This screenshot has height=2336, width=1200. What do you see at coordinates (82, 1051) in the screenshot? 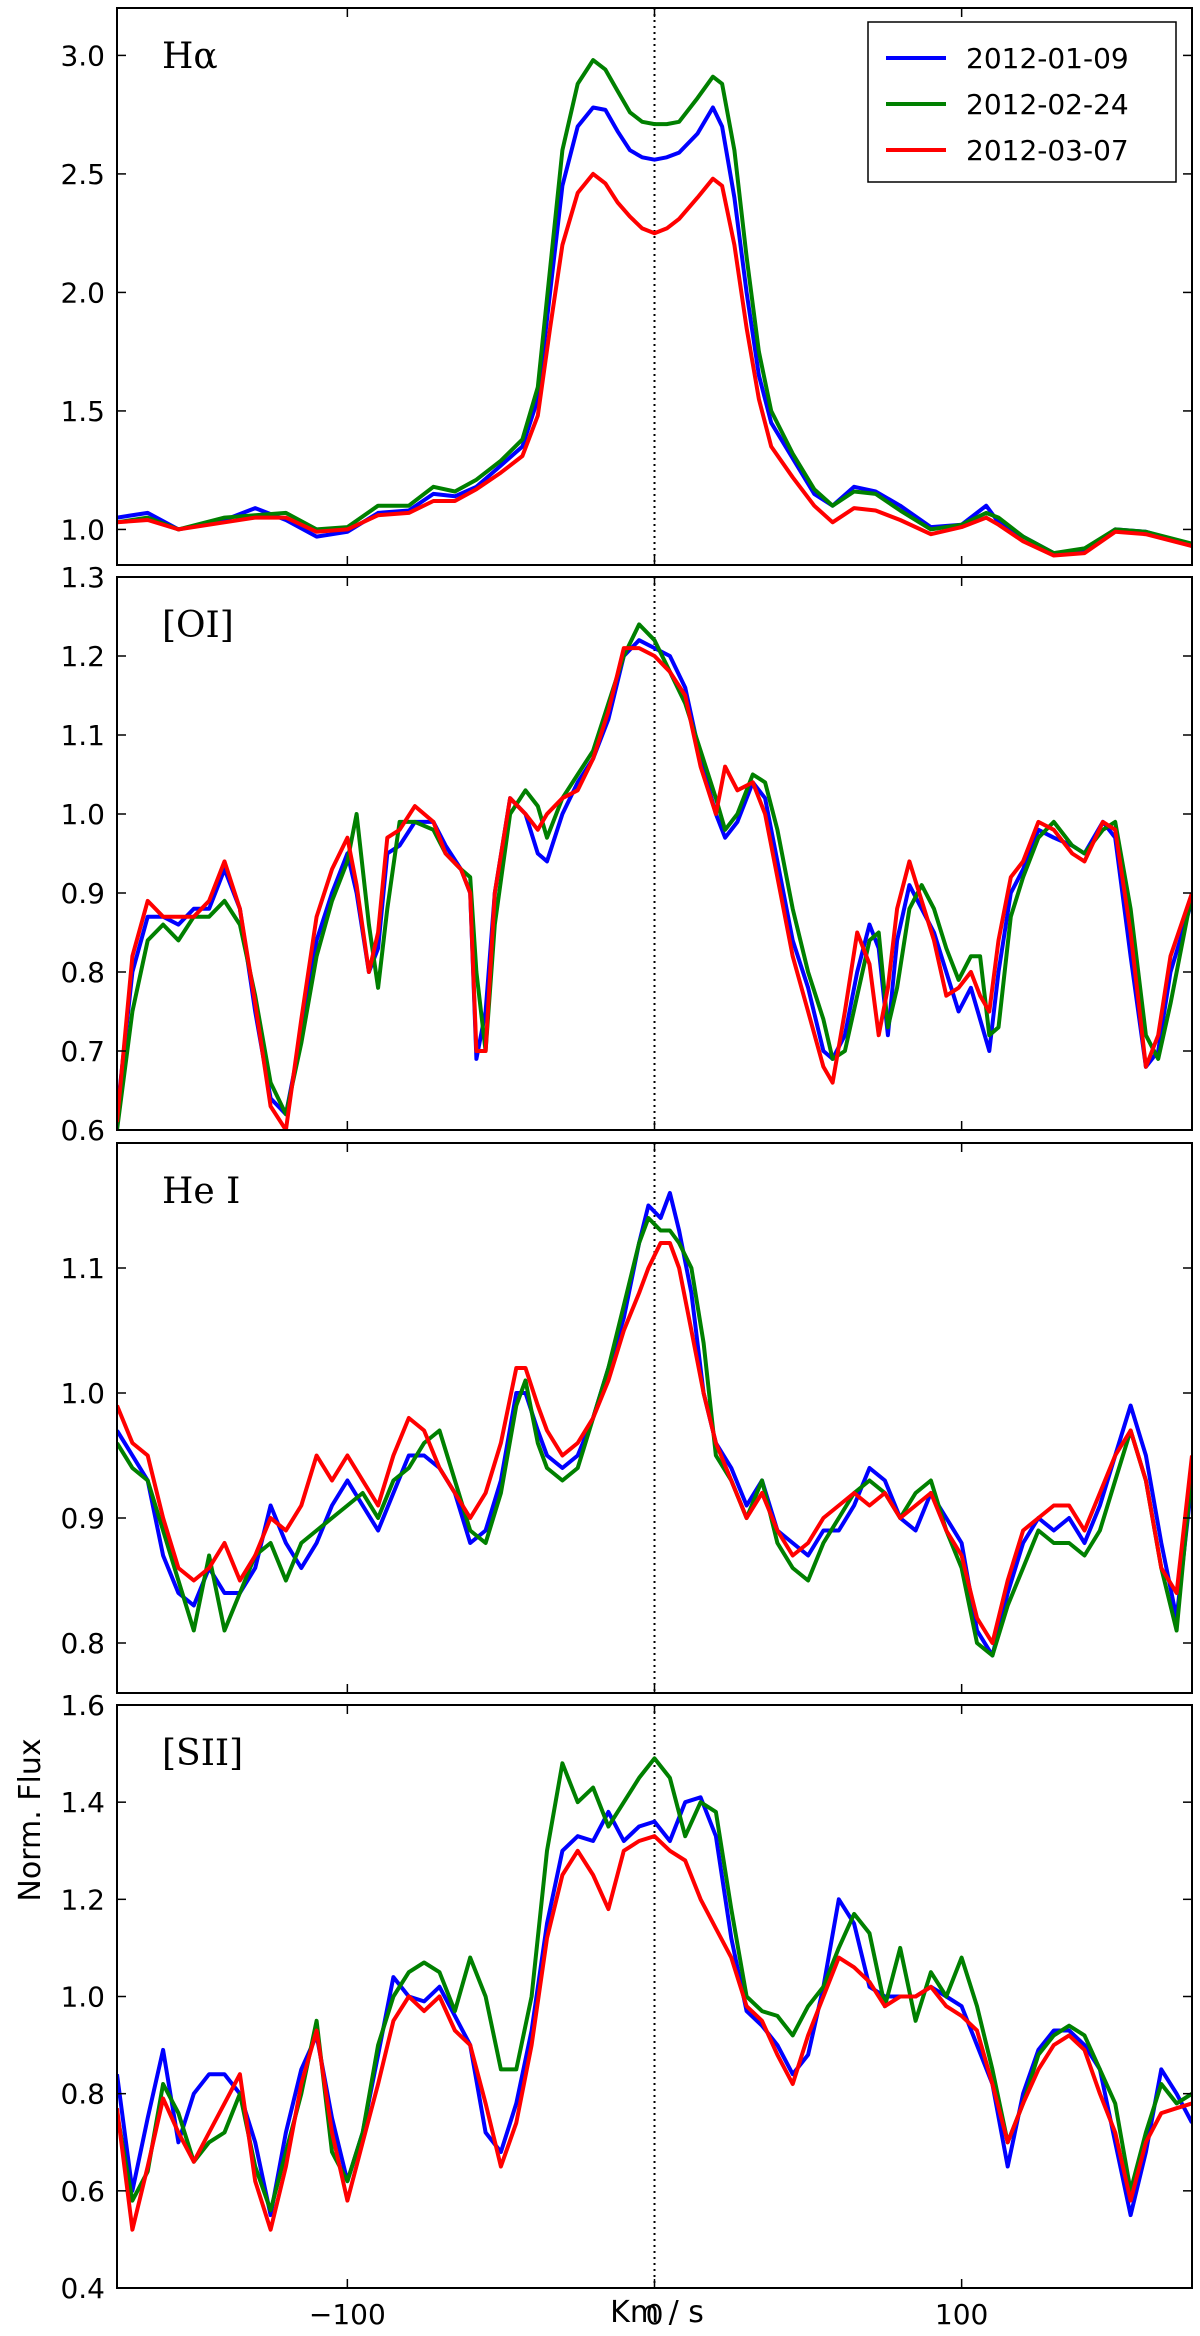
I see `y-tick-label: 0.7` at bounding box center [82, 1051].